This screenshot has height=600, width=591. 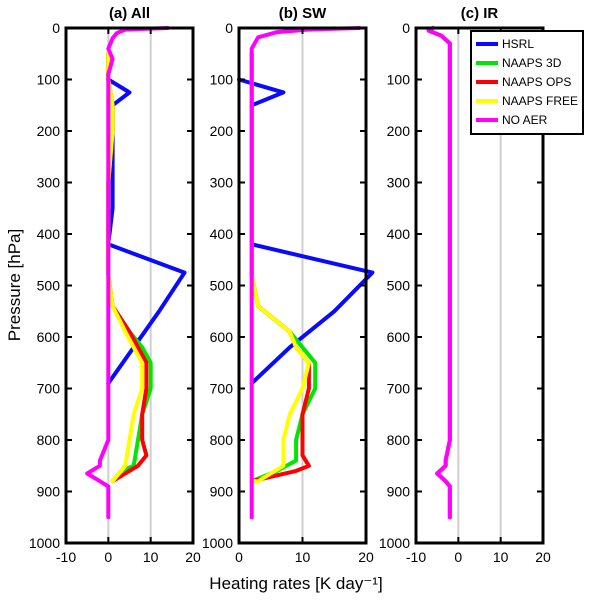 I want to click on legend-label: HSRL, so click(x=518, y=44).